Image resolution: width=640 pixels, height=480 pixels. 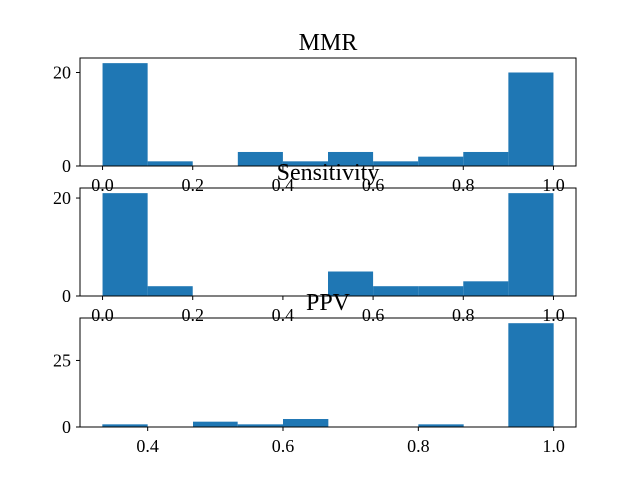 I want to click on x-tick-label-0-2: 0.4, so click(x=283, y=185).